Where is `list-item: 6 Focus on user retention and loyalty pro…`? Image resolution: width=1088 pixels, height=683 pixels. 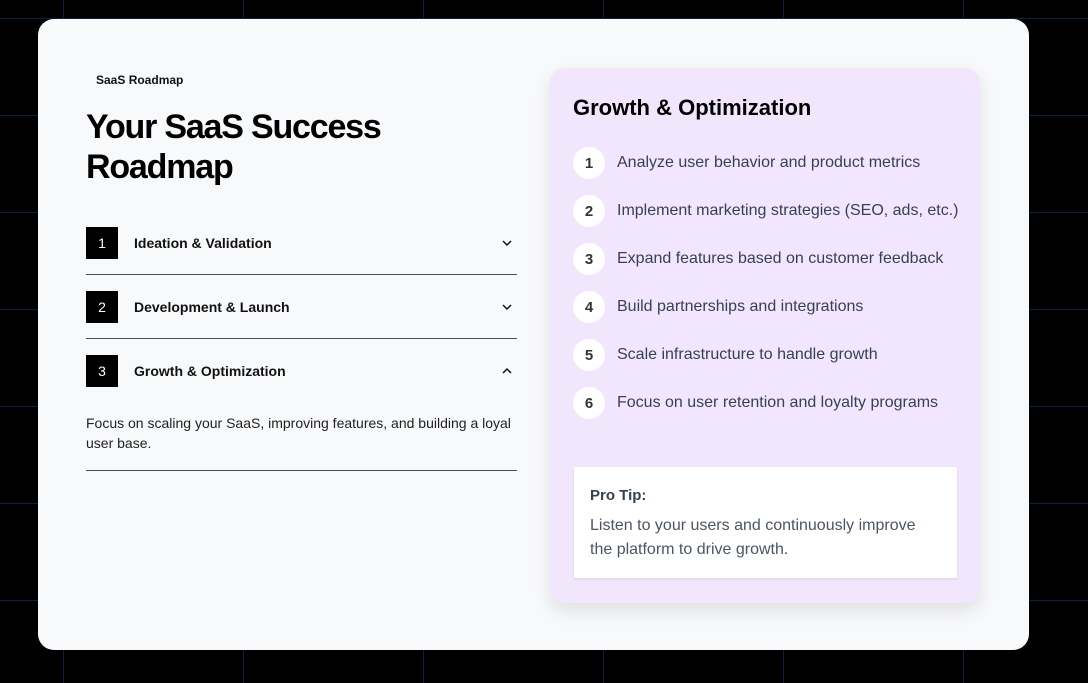
list-item: 6 Focus on user retention and loyalty pro… is located at coordinates (768, 403).